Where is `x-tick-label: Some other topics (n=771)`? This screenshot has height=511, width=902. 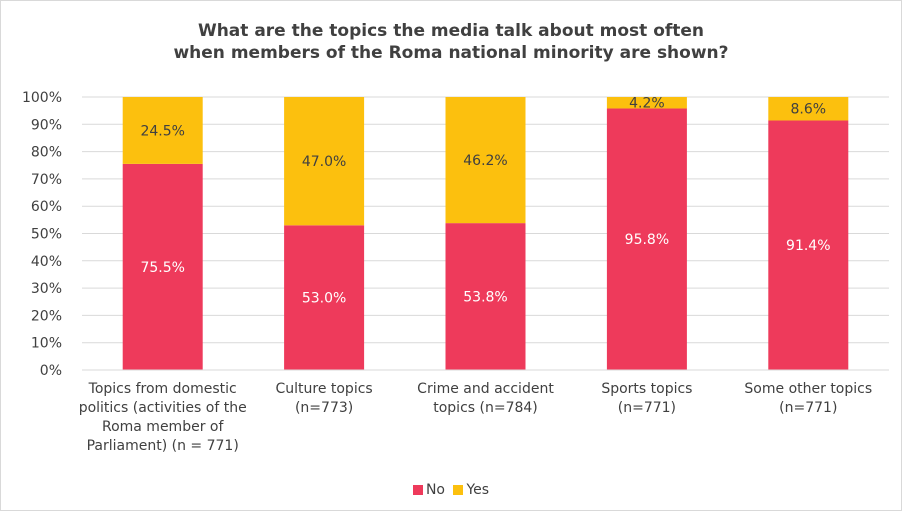
x-tick-label: Some other topics (n=771) is located at coordinates (805, 399).